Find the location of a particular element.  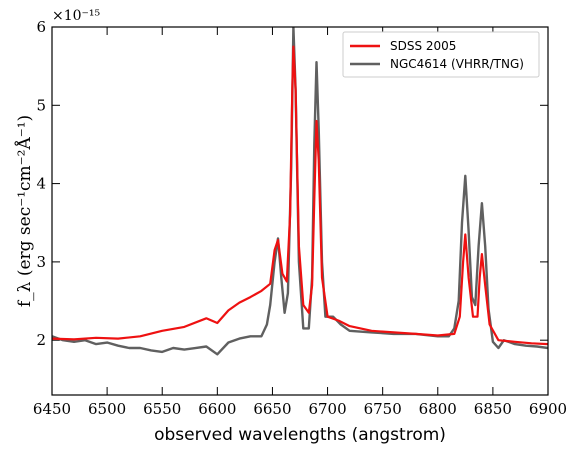

x-tick-label: 6850 is located at coordinates (493, 409).